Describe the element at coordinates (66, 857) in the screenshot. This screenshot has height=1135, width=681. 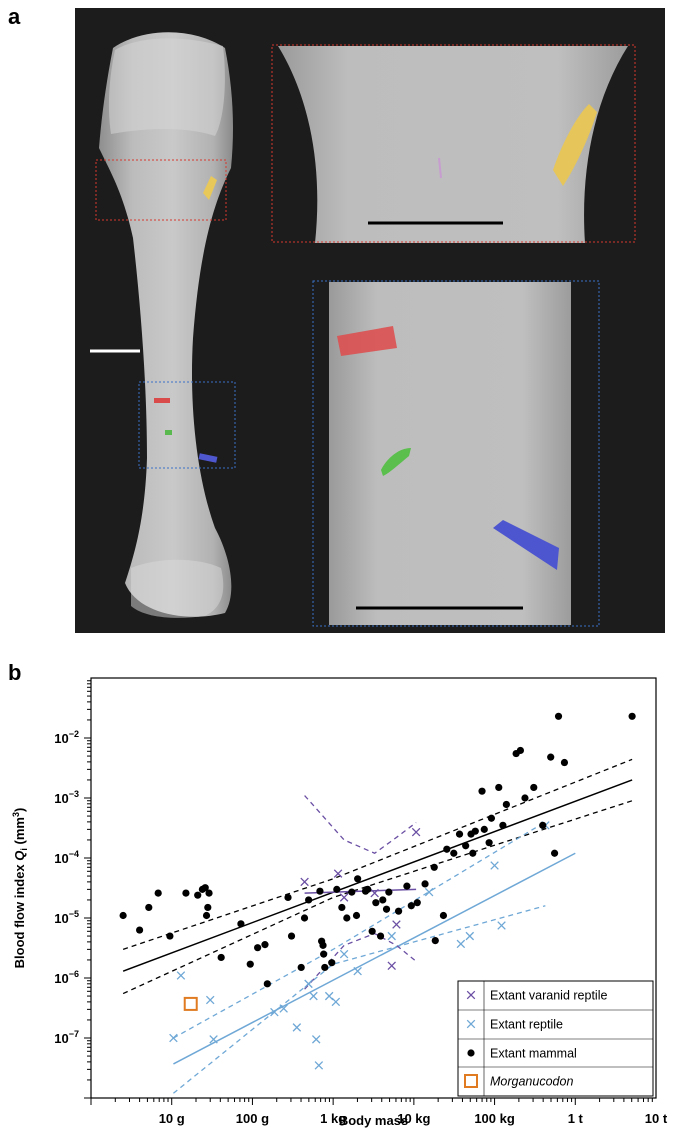
I see `y-tick-label: 10⁻⁴` at that location.